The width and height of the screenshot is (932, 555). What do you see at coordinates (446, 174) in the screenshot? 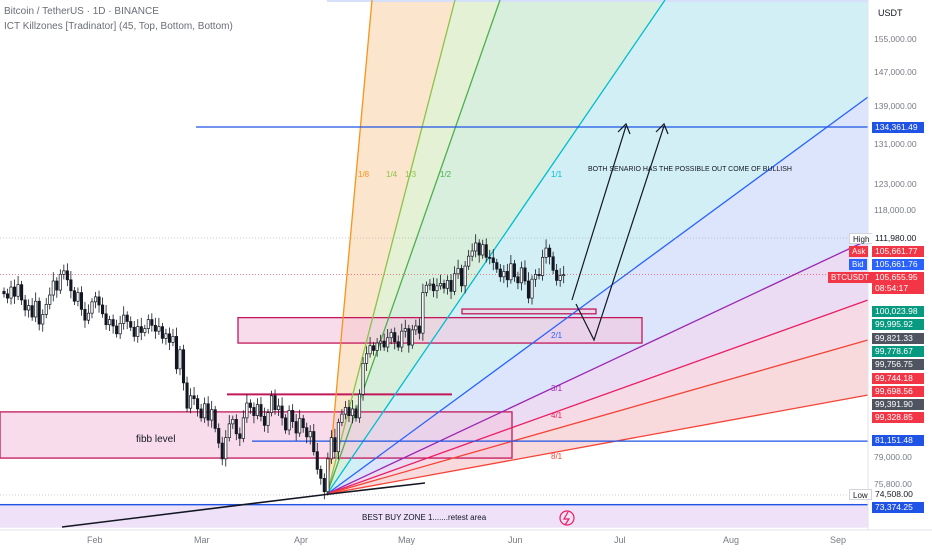
I see `fan-label: 1/2` at bounding box center [446, 174].